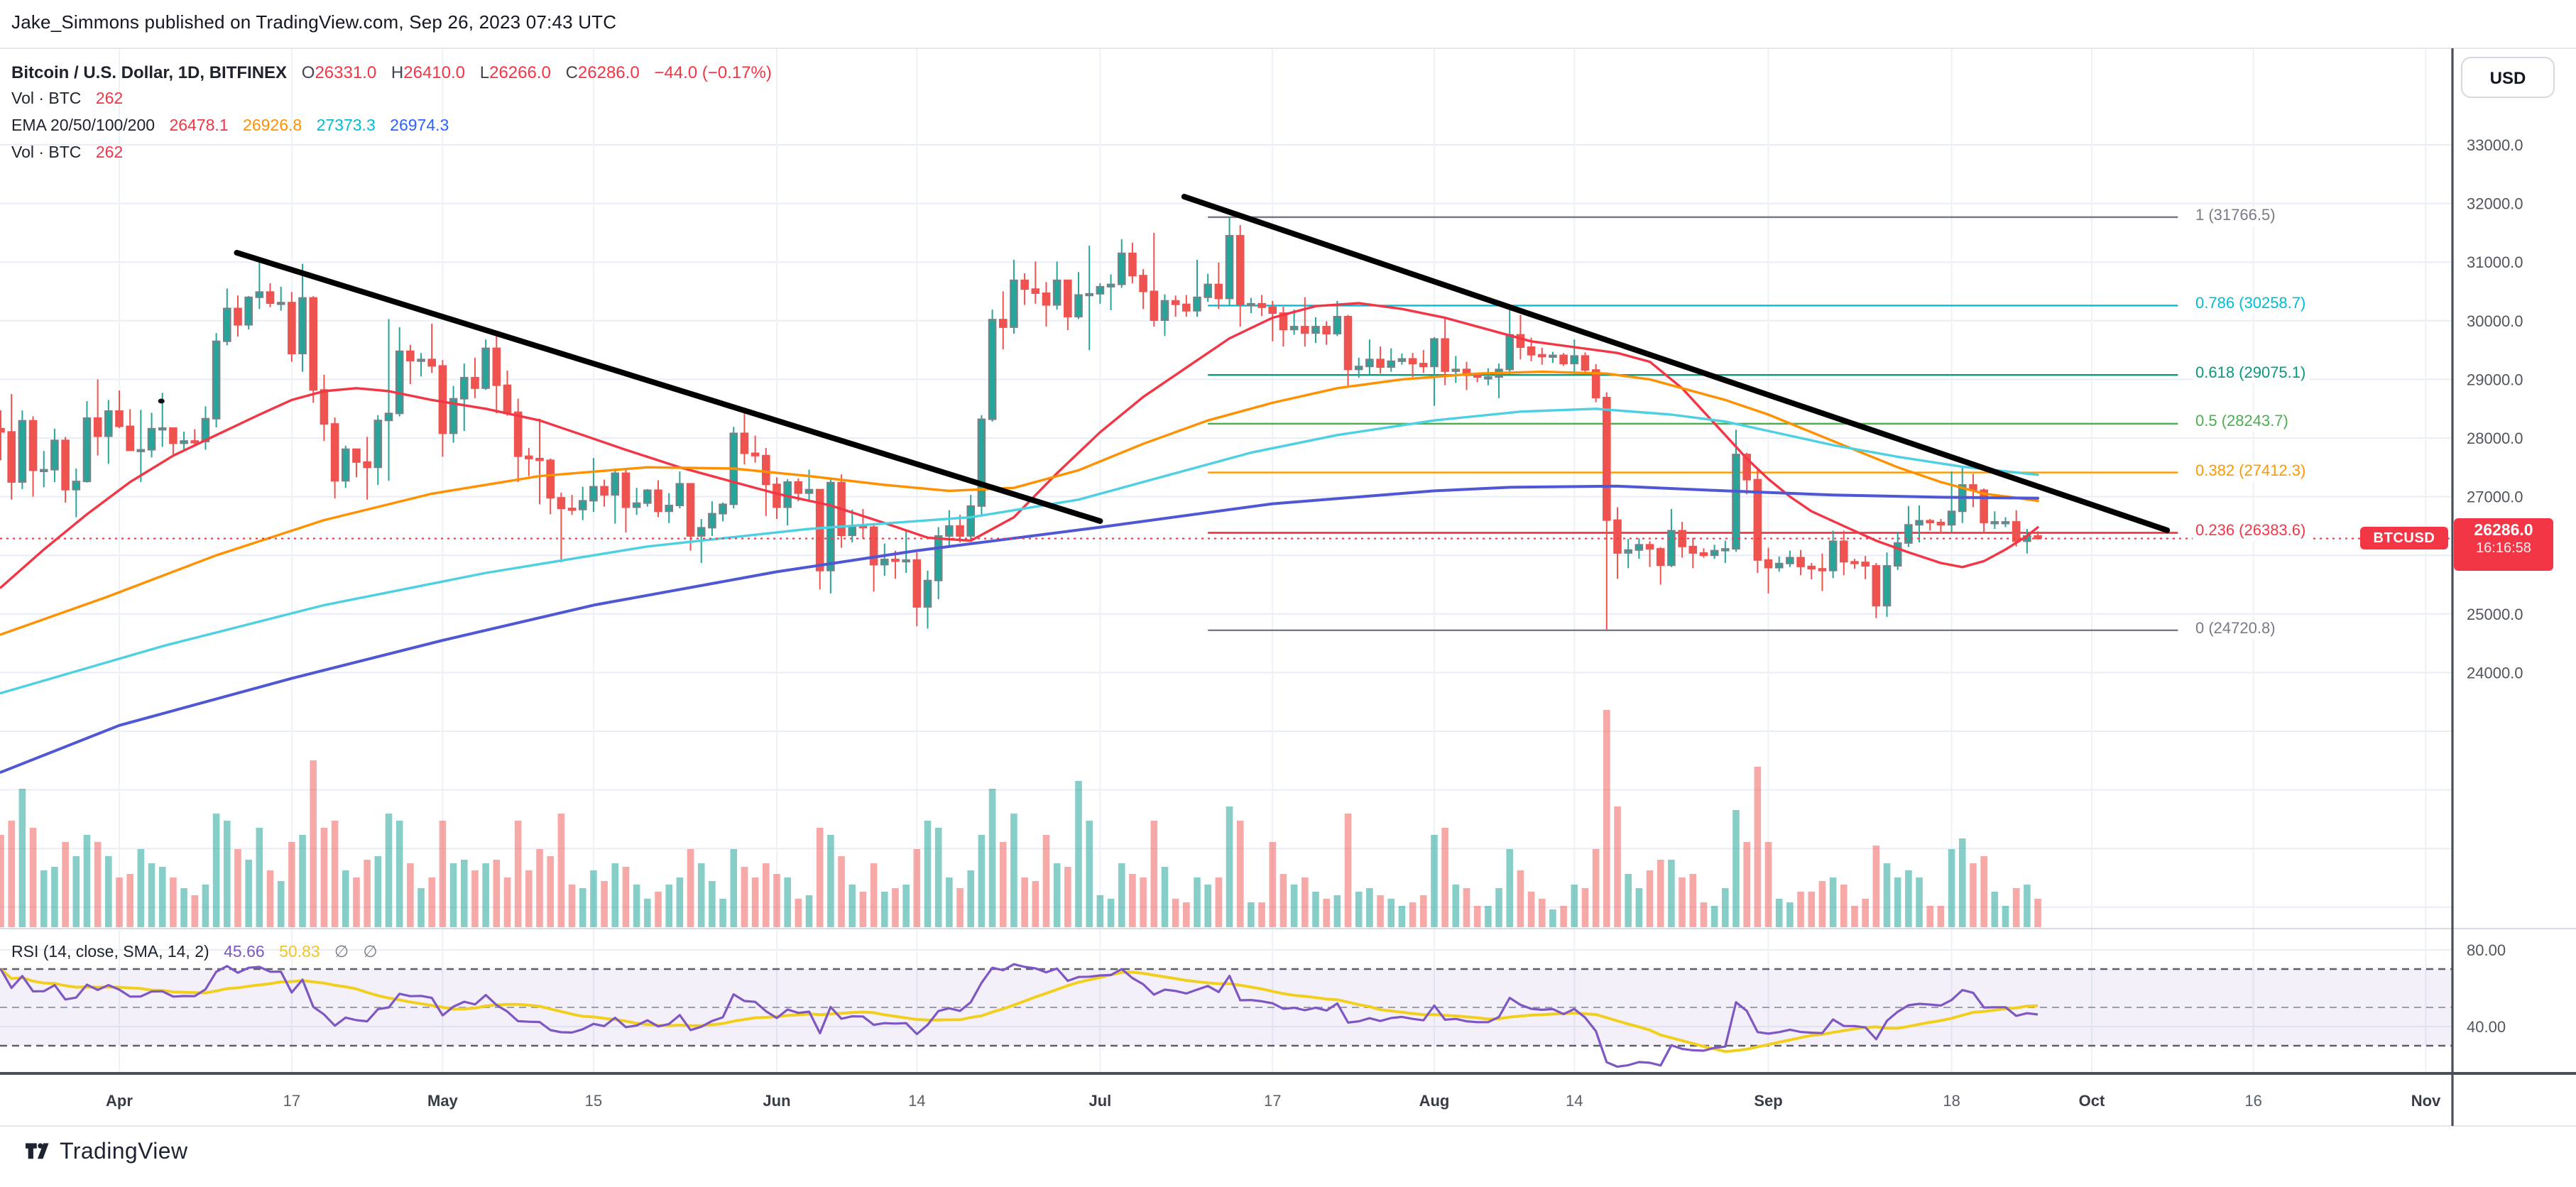  What do you see at coordinates (2508, 77) in the screenshot?
I see `currency-toggle-button: USD` at bounding box center [2508, 77].